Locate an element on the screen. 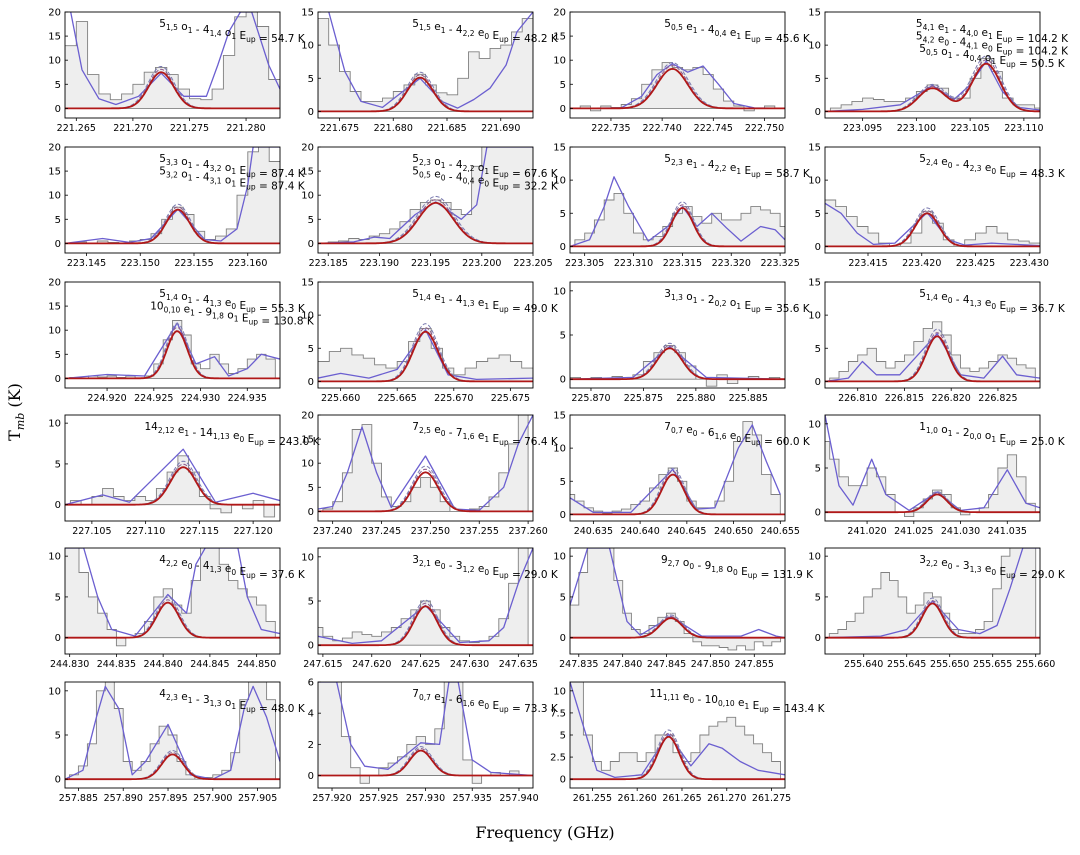 Image resolution: width=1080 pixels, height=855 pixels. observed-spectrum is located at coordinates (170, 731).